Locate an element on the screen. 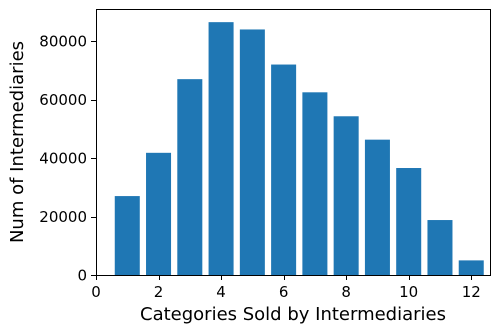  y-axis-ticks: 0 20000 40000 60000 80000 is located at coordinates (67, 159).